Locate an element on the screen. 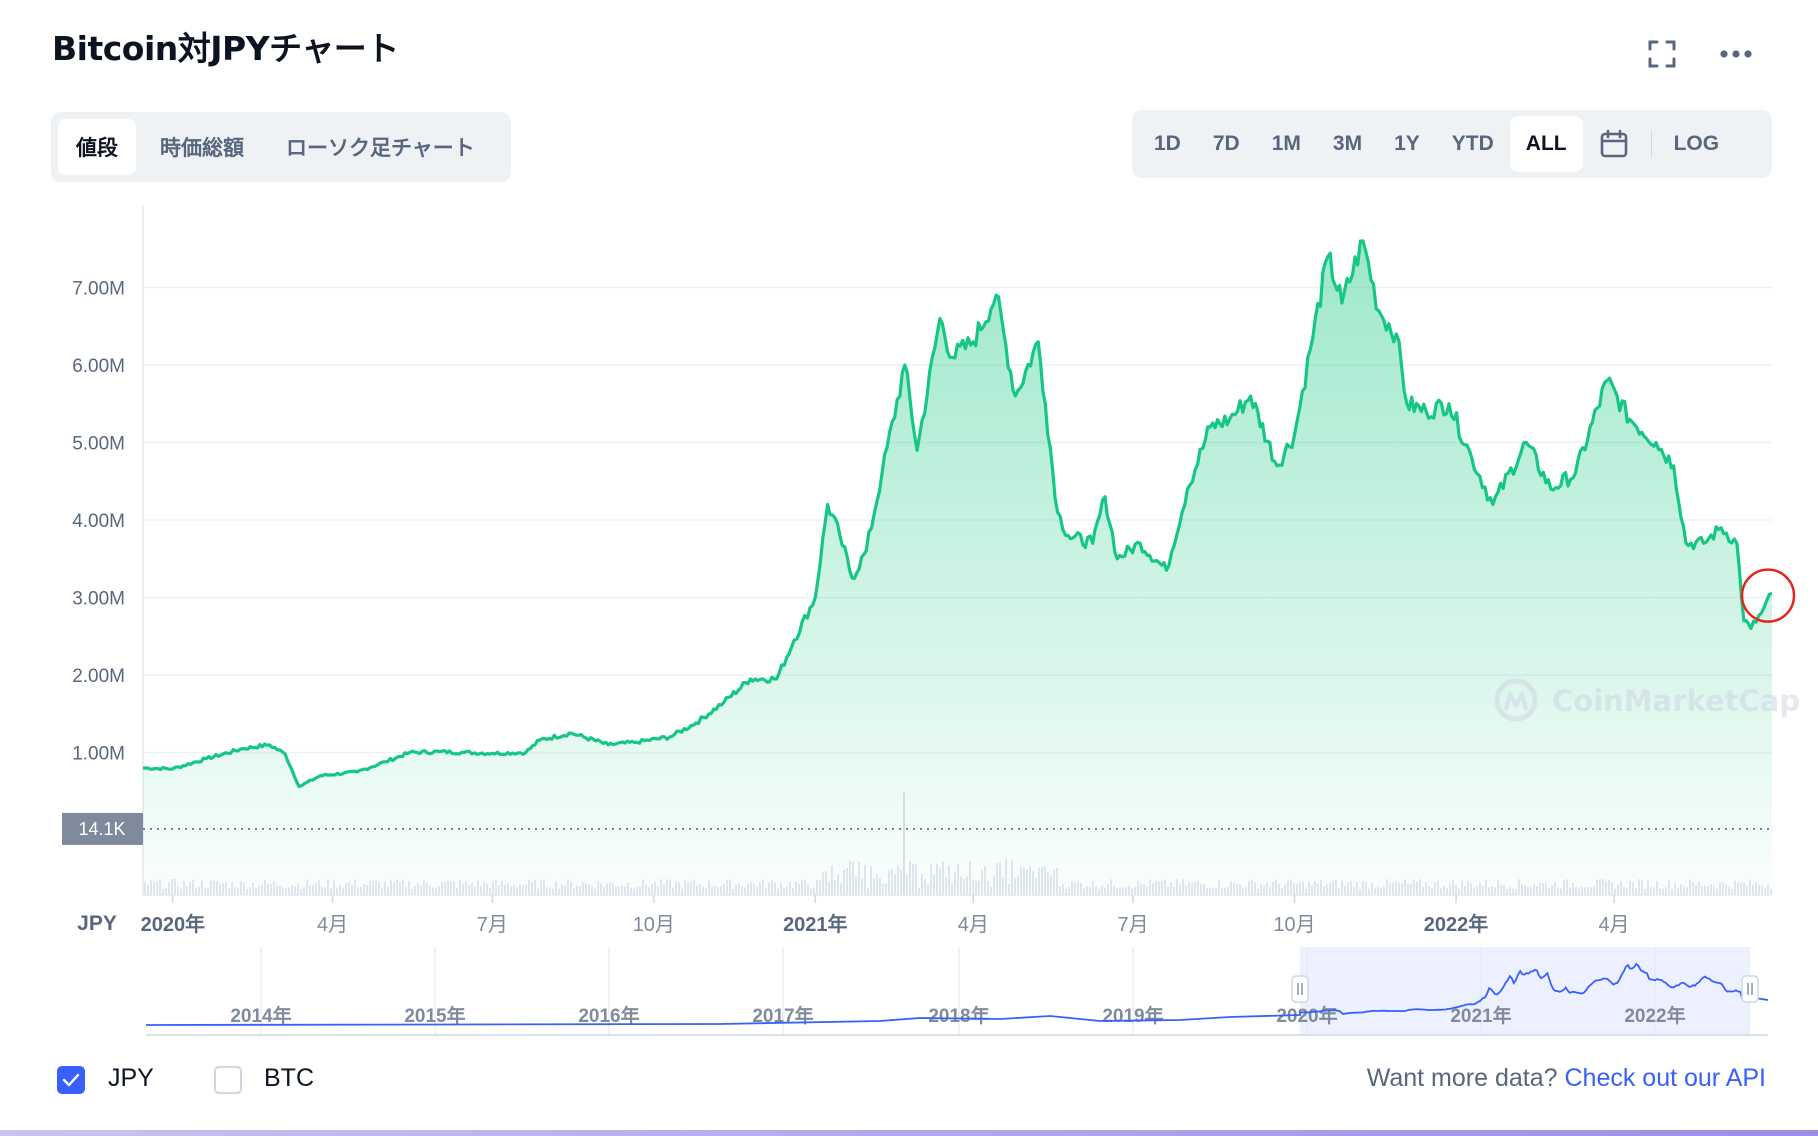 The height and width of the screenshot is (1136, 1818). watermark: CoinMarketCap is located at coordinates (1647, 700).